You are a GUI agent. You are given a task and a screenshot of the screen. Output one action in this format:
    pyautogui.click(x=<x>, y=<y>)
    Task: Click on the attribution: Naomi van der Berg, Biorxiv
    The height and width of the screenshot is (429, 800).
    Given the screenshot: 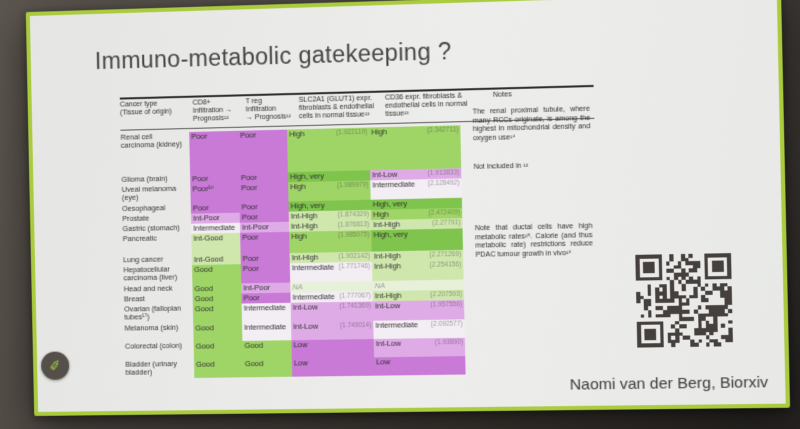 What is the action you would take?
    pyautogui.click(x=669, y=383)
    